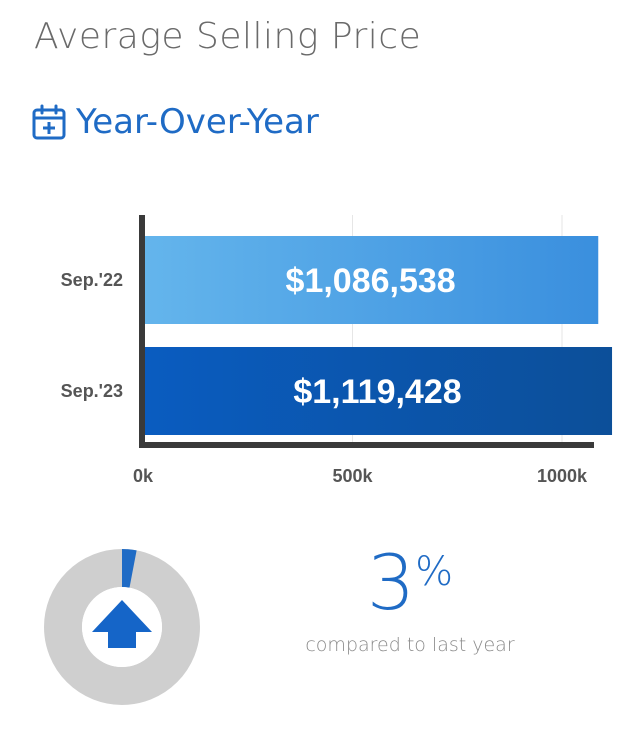  I want to click on calendar-plus-icon, so click(49, 122).